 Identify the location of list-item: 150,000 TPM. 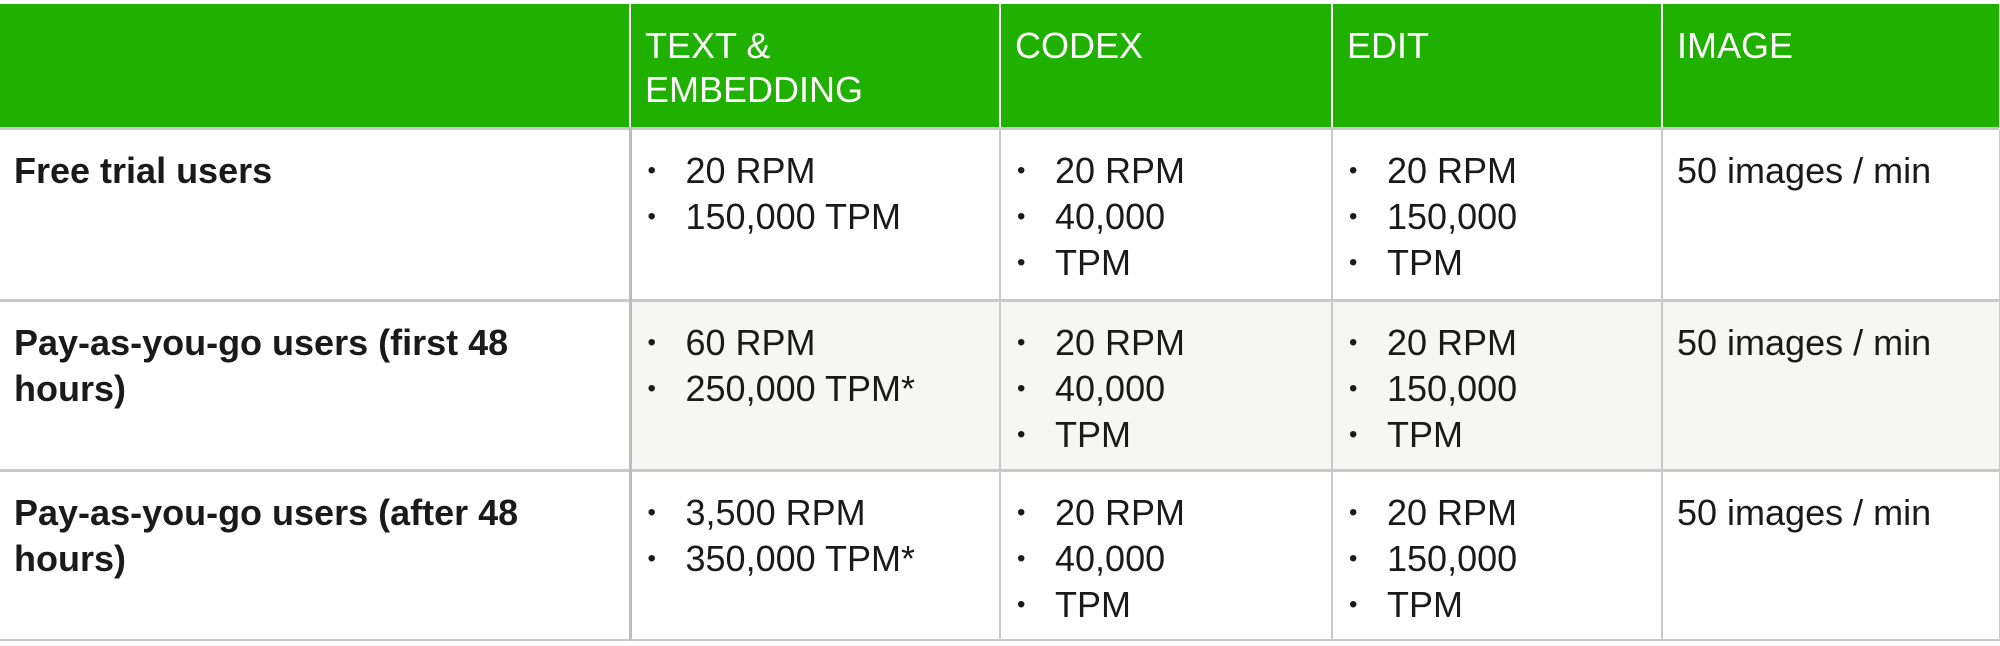
(816, 217).